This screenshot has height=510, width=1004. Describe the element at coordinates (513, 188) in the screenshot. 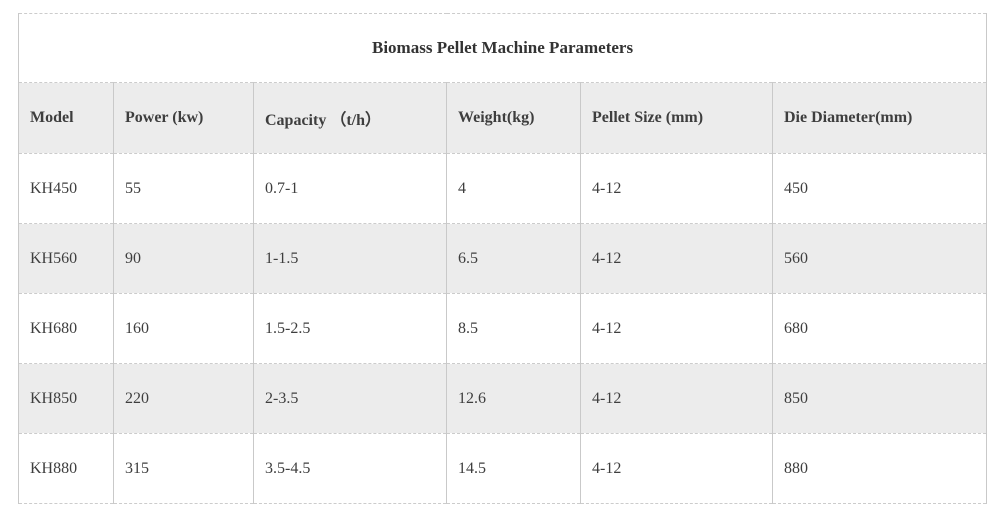

I see `cell-weight: 4` at that location.